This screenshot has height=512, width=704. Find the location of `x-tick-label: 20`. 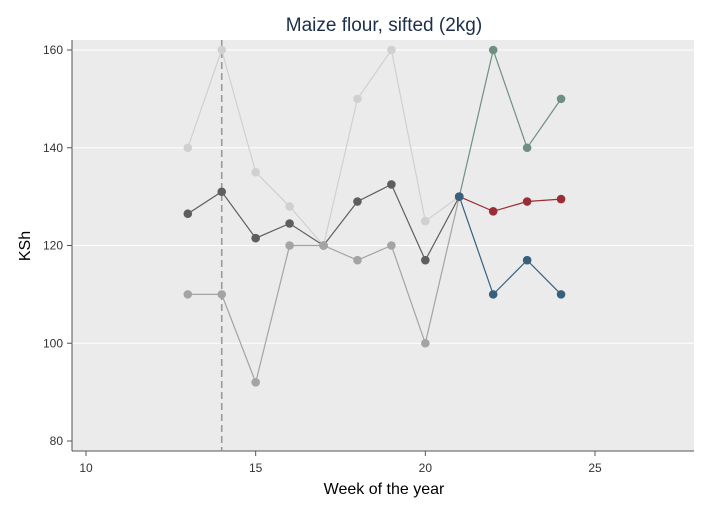

x-tick-label: 20 is located at coordinates (426, 468).